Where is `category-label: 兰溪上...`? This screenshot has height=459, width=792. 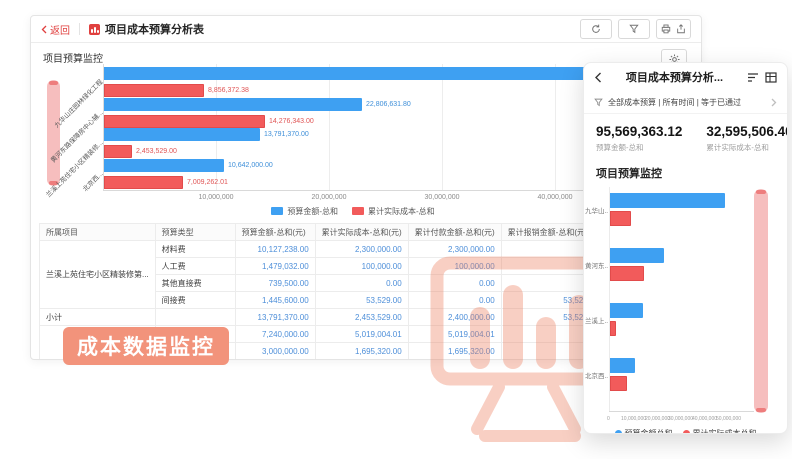 category-label: 兰溪上... is located at coordinates (596, 321).